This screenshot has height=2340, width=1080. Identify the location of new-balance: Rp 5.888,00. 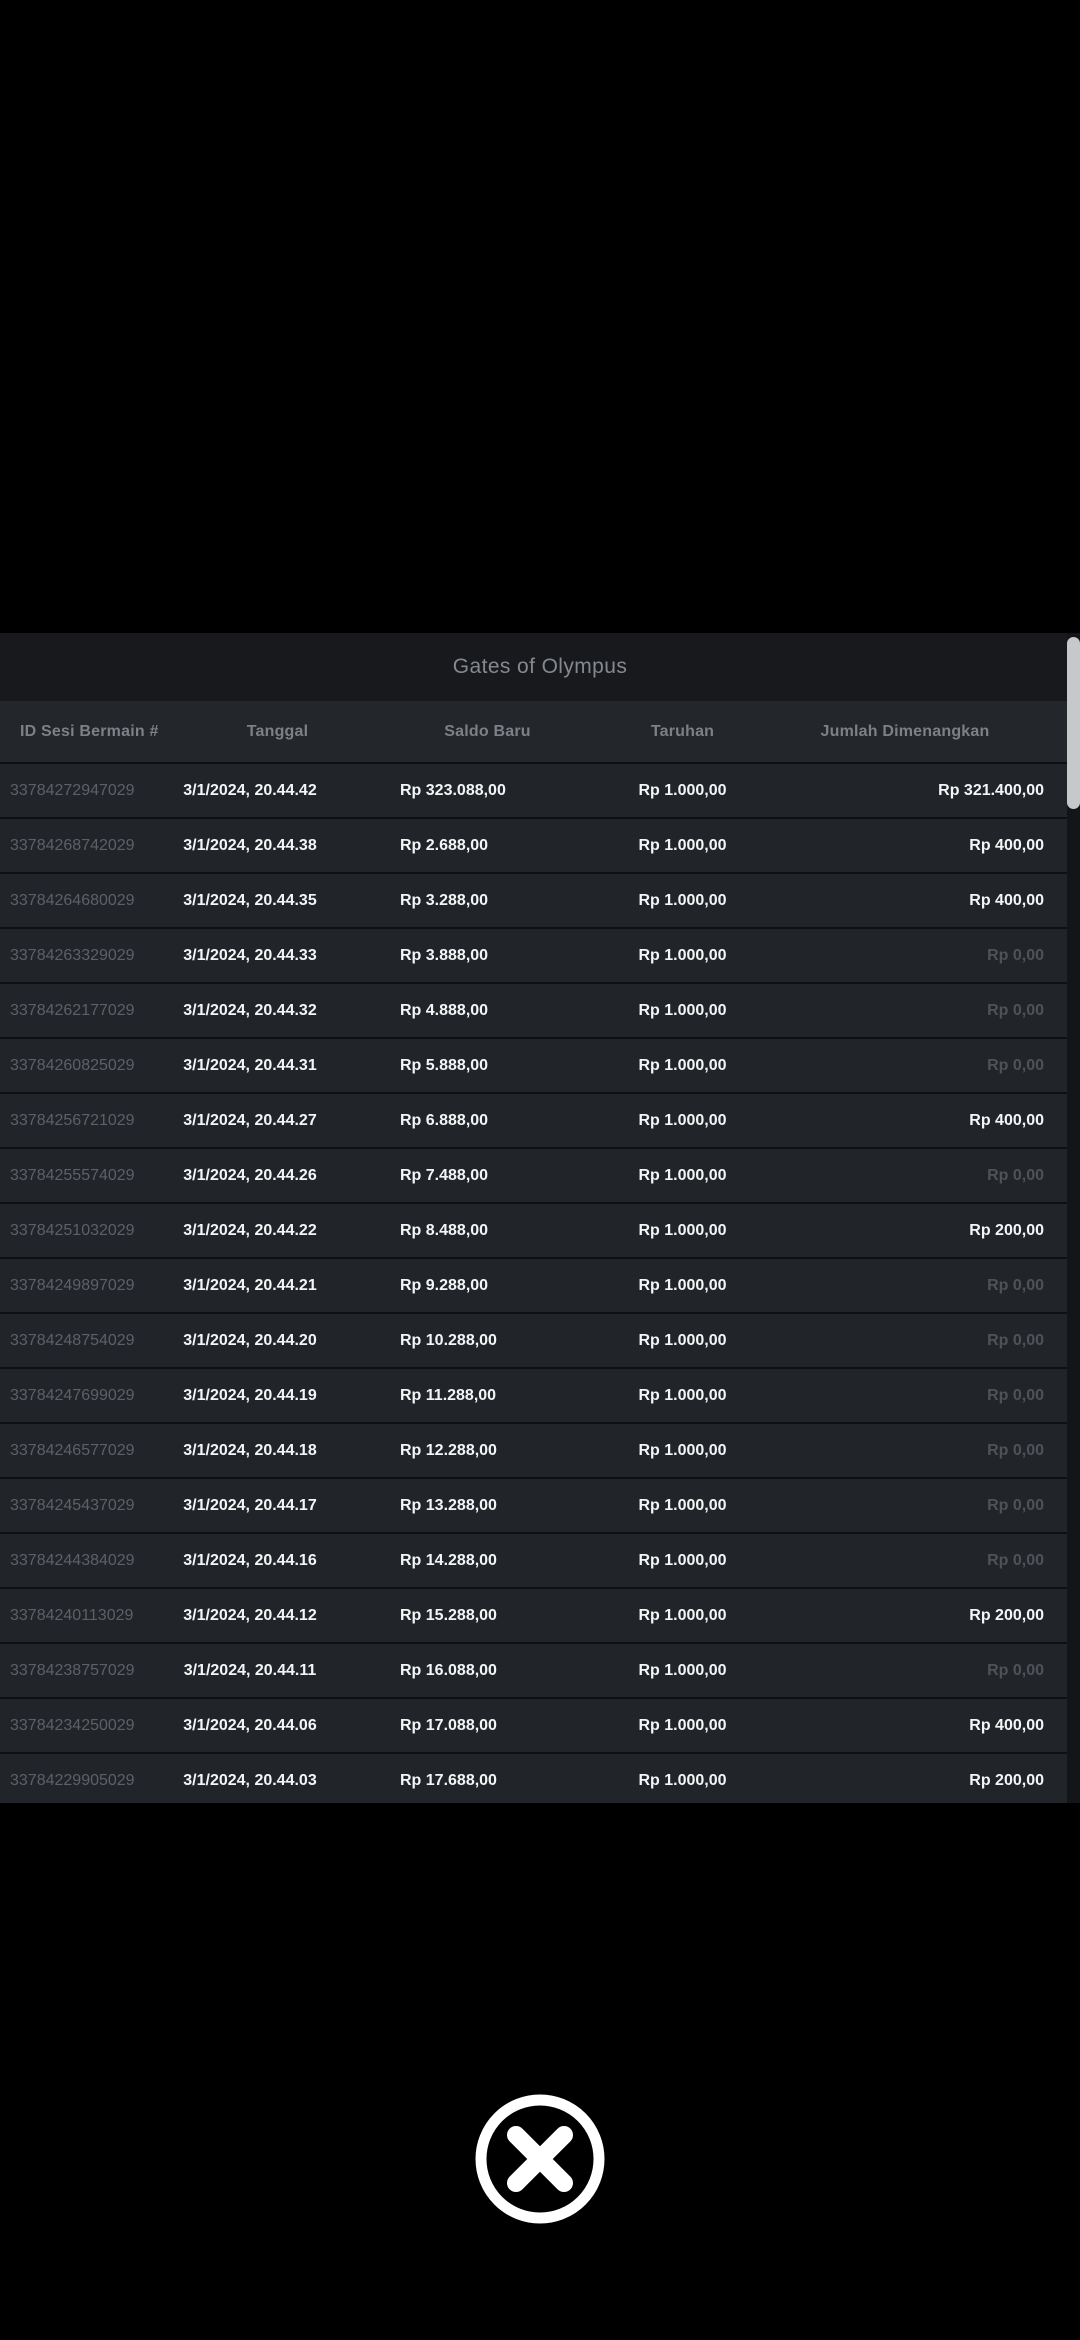
(444, 1065).